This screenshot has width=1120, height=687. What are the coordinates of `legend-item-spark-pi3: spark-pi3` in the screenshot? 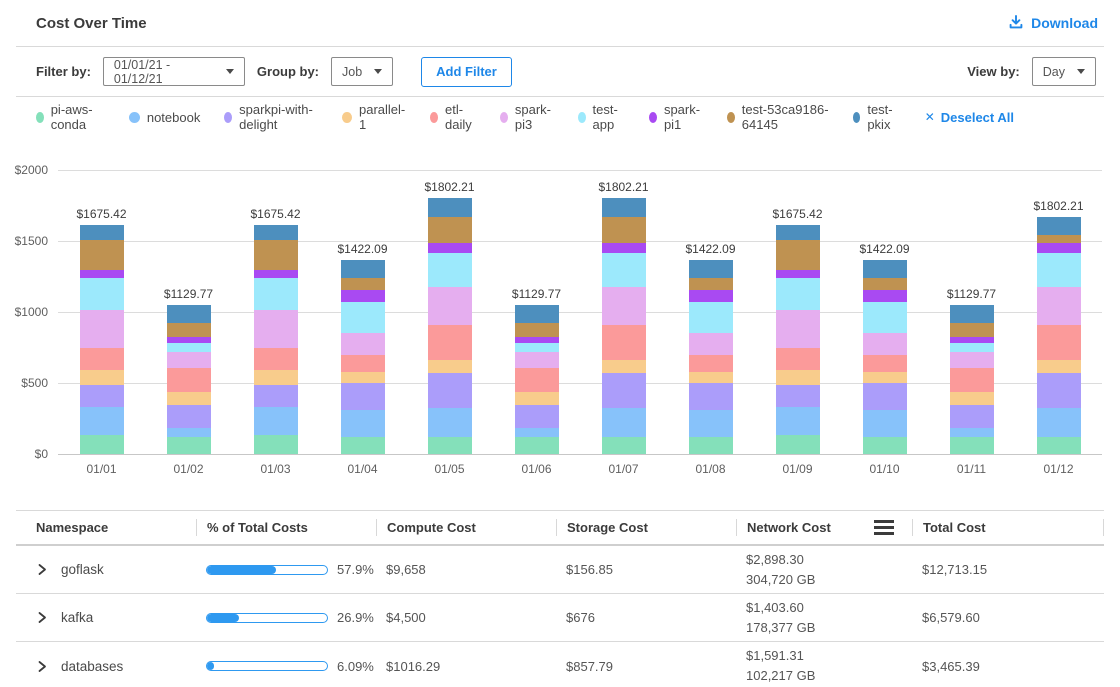 It's located at (526, 117).